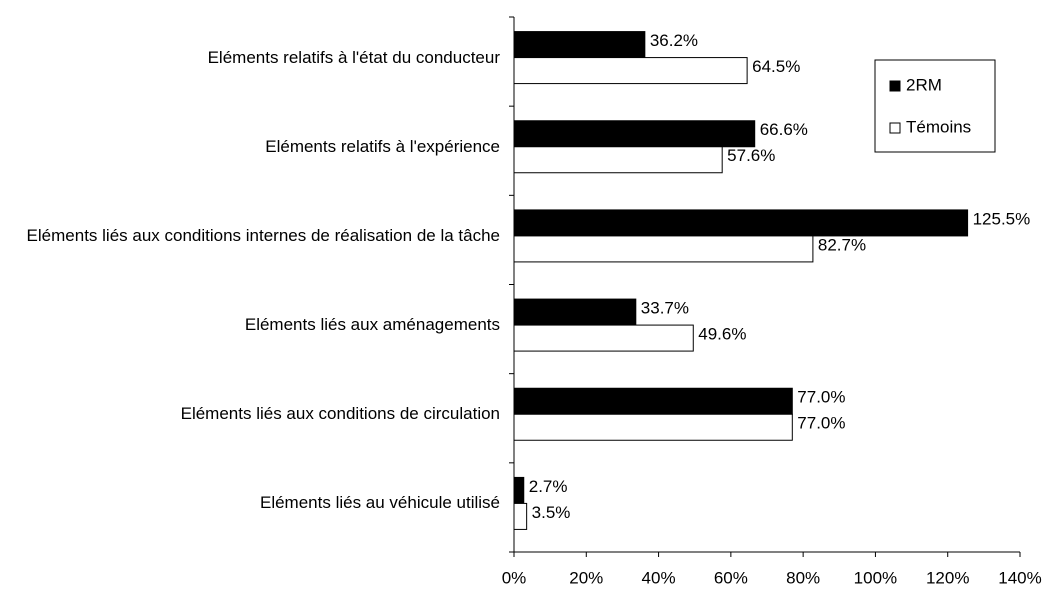 This screenshot has height=592, width=1048. What do you see at coordinates (751, 155) in the screenshot?
I see `value-label: 57.6%` at bounding box center [751, 155].